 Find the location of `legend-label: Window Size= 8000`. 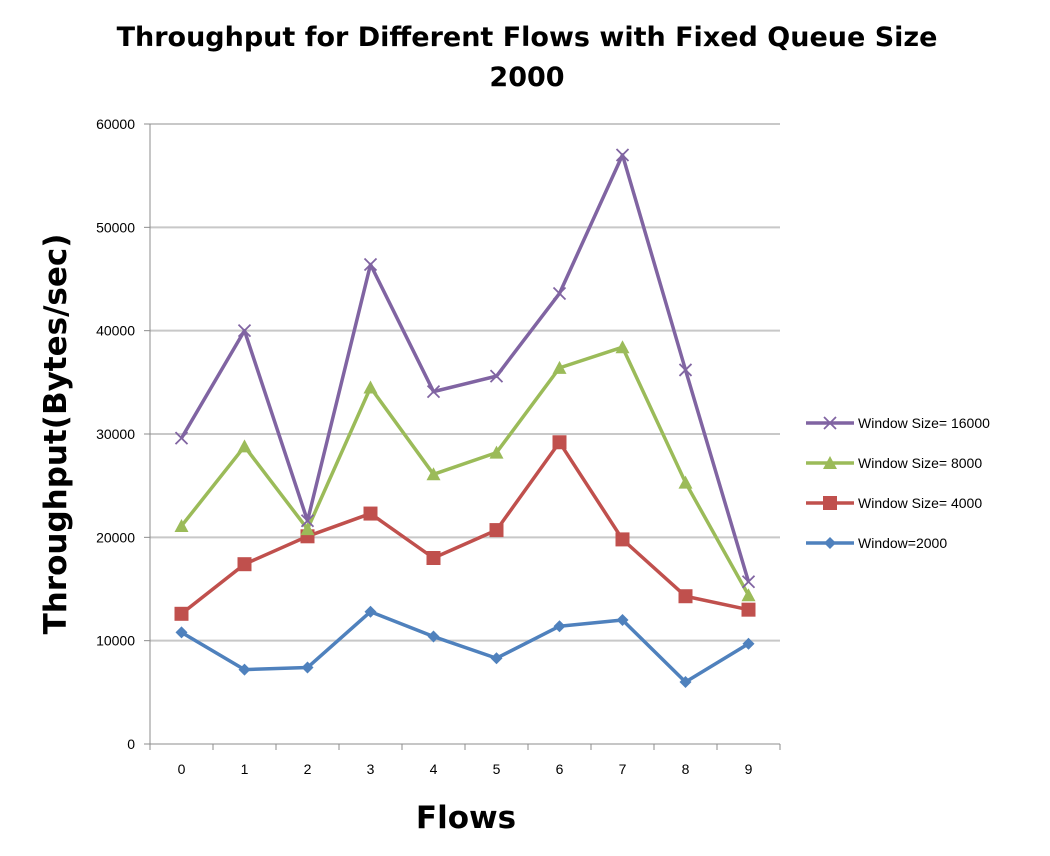

legend-label: Window Size= 8000 is located at coordinates (920, 463).